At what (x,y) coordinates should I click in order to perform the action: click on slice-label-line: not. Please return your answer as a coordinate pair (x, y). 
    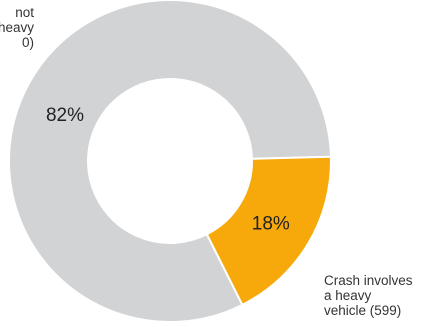
    Looking at the image, I should click on (24, 12).